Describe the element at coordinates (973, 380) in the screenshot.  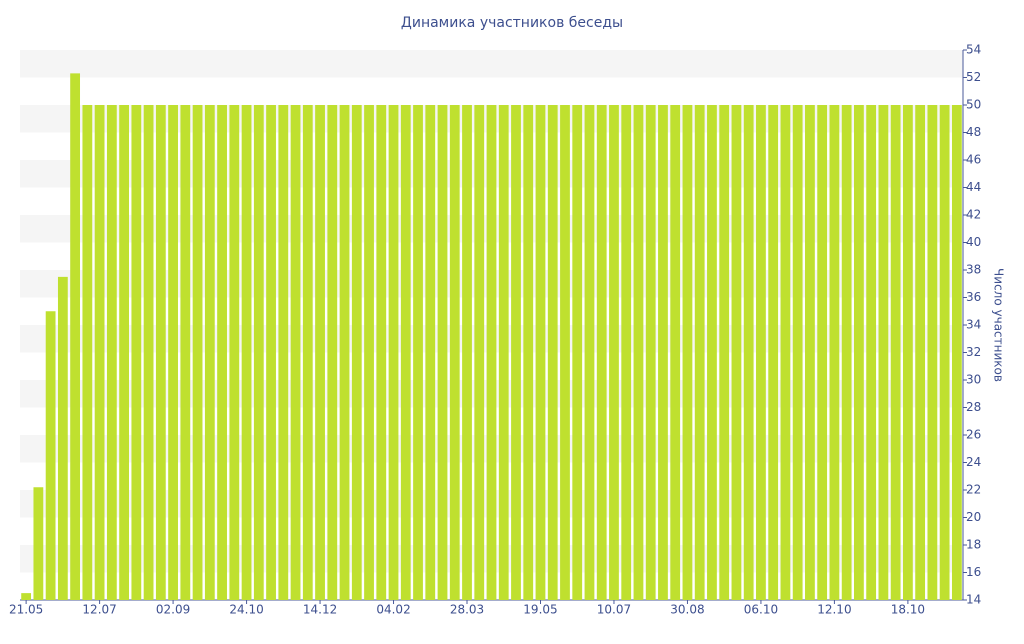
I see `y-tick-label: 30` at that location.